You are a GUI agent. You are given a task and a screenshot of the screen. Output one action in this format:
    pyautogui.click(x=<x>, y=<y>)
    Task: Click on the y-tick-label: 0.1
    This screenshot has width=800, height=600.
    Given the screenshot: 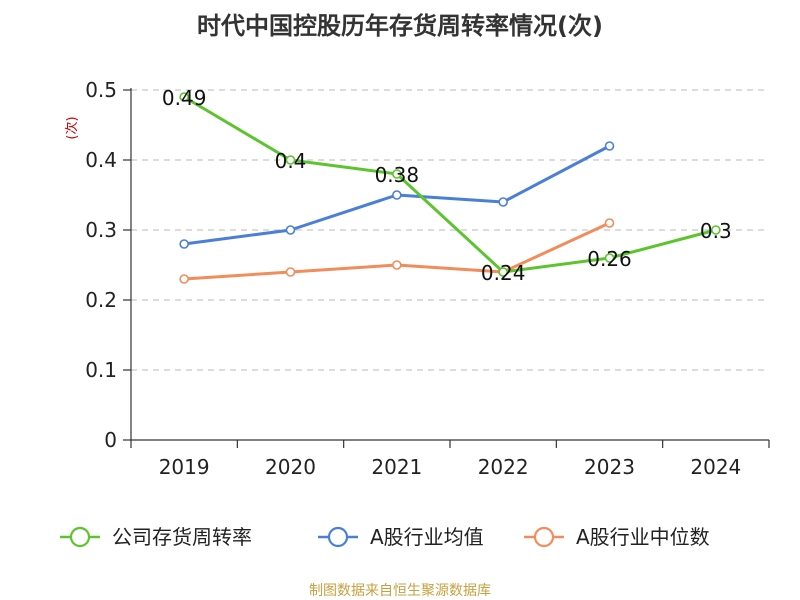 What is the action you would take?
    pyautogui.click(x=101, y=370)
    